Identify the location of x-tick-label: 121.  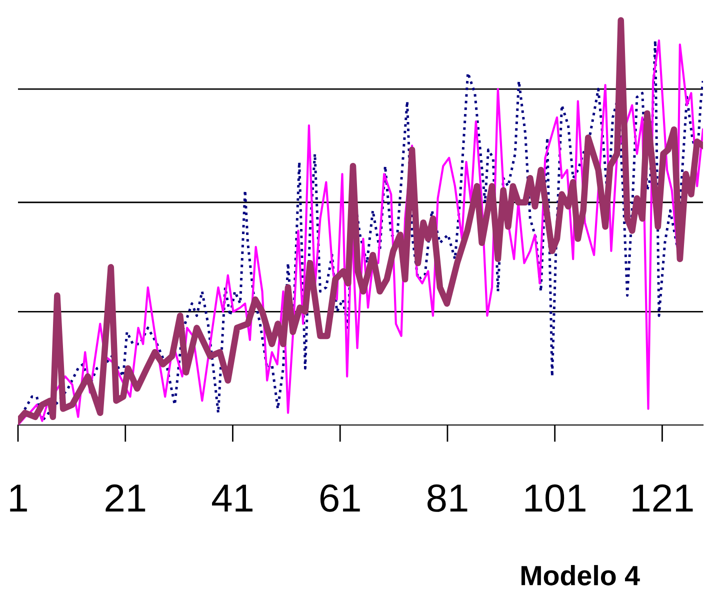
(662, 498).